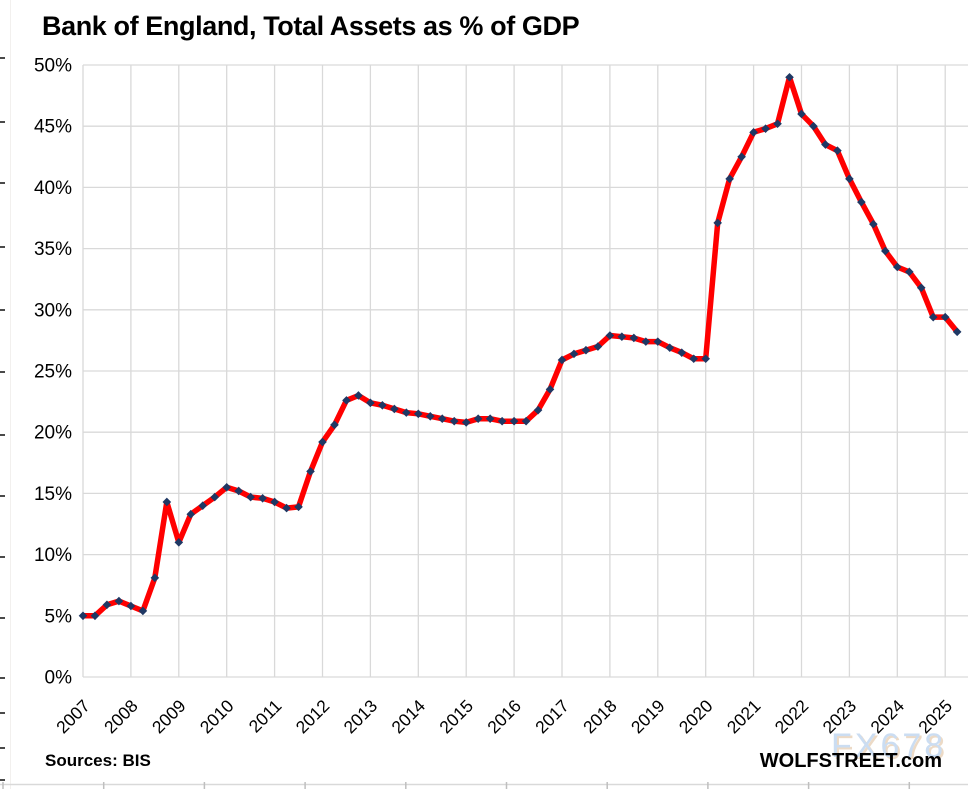 The height and width of the screenshot is (789, 968). Describe the element at coordinates (408, 717) in the screenshot. I see `x-tick-label: 2014` at that location.